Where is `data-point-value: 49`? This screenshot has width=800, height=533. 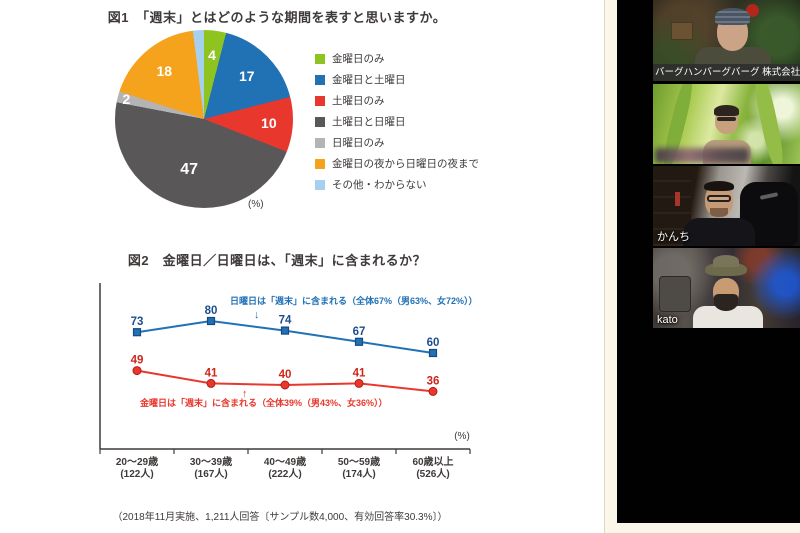
data-point-value: 49 is located at coordinates (137, 361).